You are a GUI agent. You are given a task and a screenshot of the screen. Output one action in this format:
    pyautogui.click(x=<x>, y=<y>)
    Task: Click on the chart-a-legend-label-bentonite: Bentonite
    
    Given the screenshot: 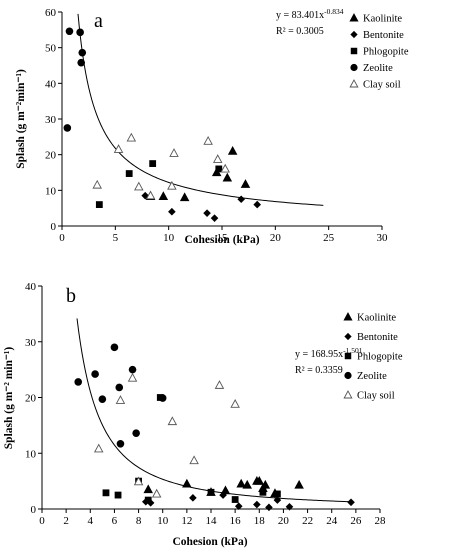 What is the action you would take?
    pyautogui.click(x=383, y=35)
    